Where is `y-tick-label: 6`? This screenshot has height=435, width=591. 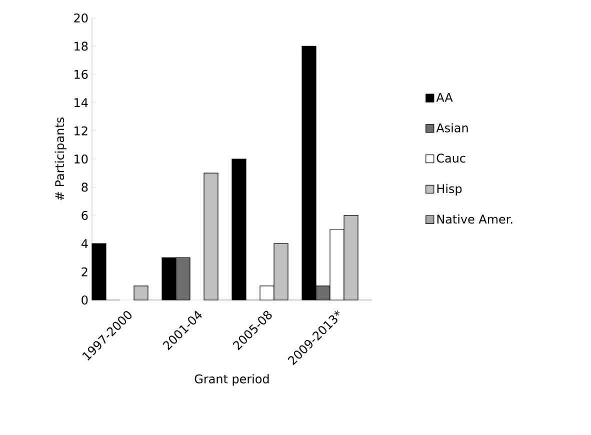 y-tick-label: 6 is located at coordinates (85, 215).